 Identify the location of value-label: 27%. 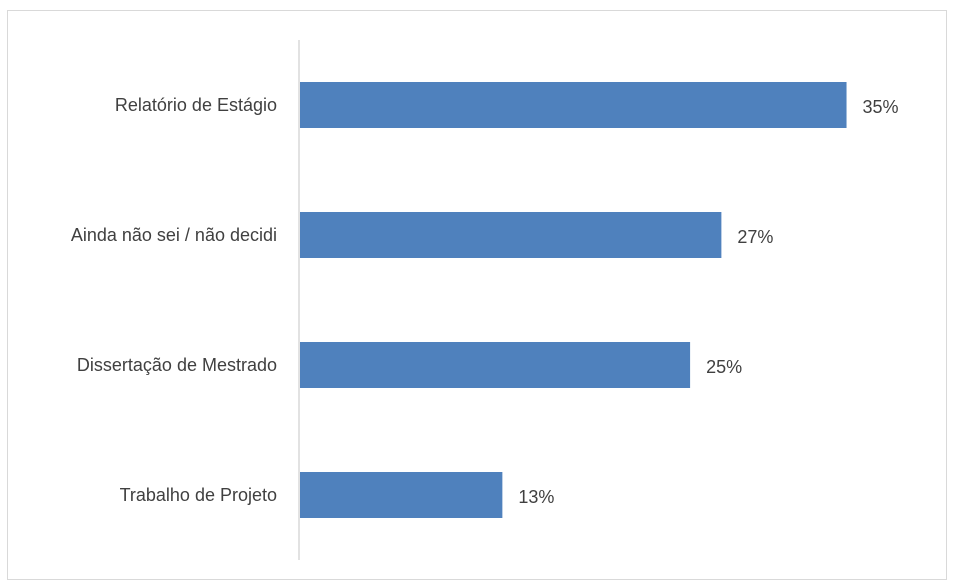
(755, 237).